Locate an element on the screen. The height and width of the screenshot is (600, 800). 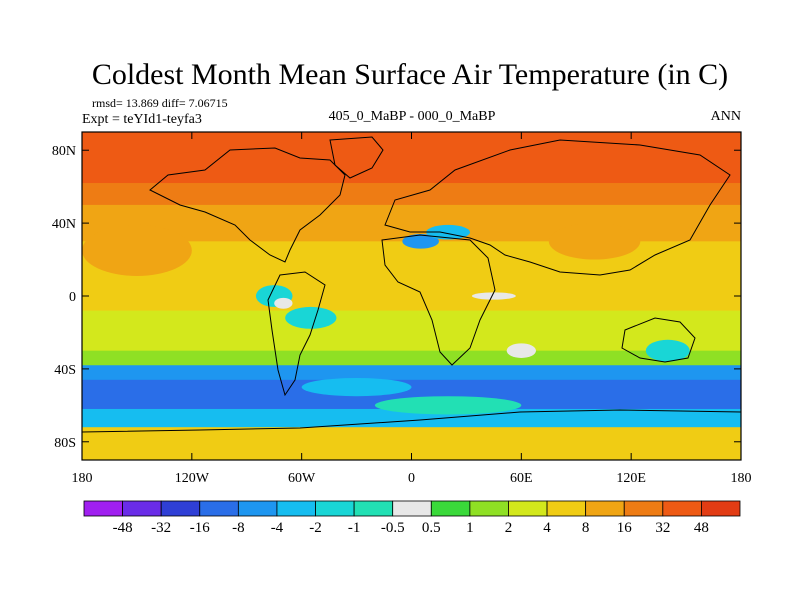
coastline-north-america is located at coordinates (247, 205).